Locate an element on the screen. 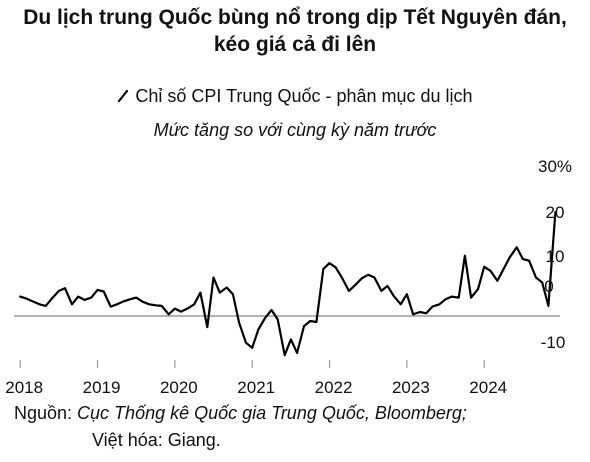 This screenshot has width=590, height=462. x-tick-label: 2022 is located at coordinates (334, 387).